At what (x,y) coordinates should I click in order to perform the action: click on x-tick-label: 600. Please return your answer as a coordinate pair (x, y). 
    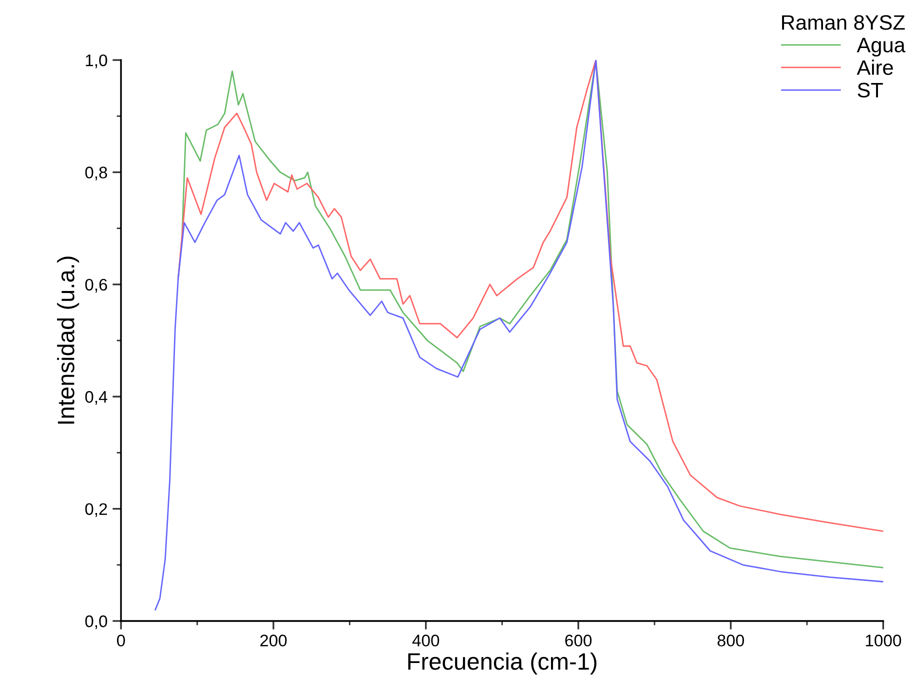
    Looking at the image, I should click on (578, 640).